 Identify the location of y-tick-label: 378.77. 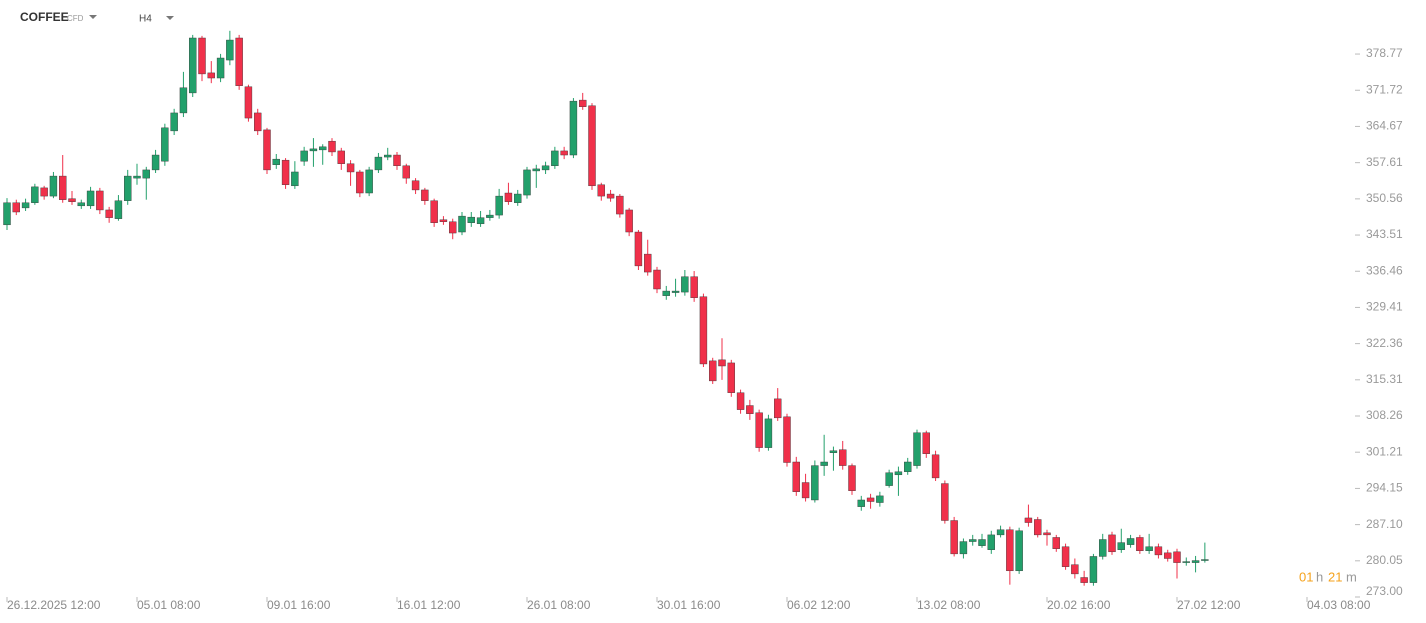
(1384, 53).